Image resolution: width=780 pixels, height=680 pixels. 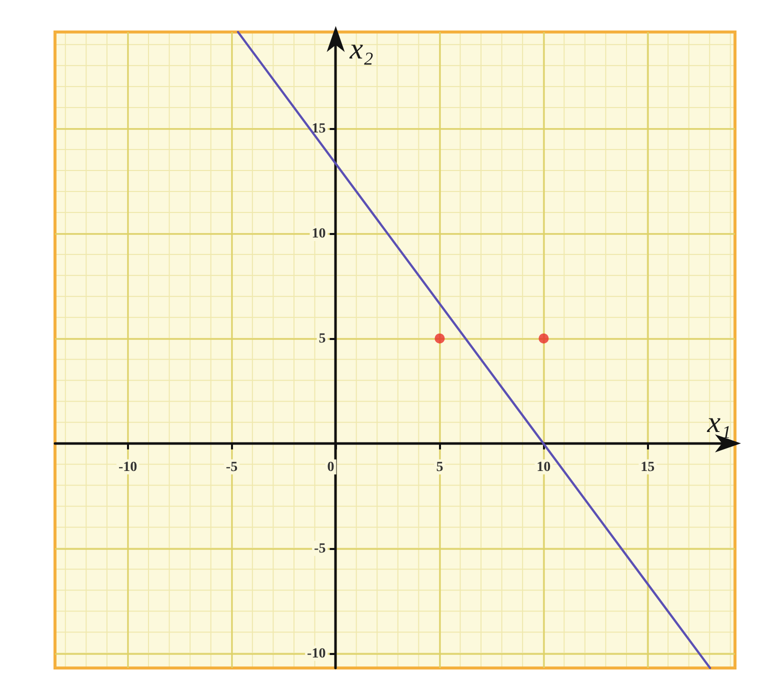 What do you see at coordinates (440, 467) in the screenshot?
I see `x-tick-label: 5` at bounding box center [440, 467].